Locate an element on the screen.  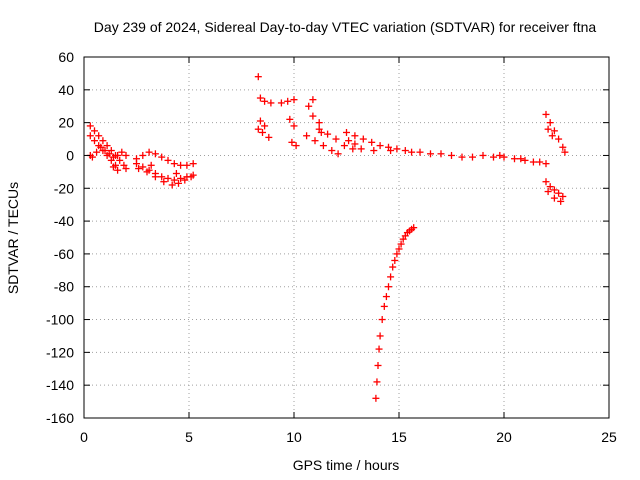
x-tick-label: 15 is located at coordinates (399, 437).